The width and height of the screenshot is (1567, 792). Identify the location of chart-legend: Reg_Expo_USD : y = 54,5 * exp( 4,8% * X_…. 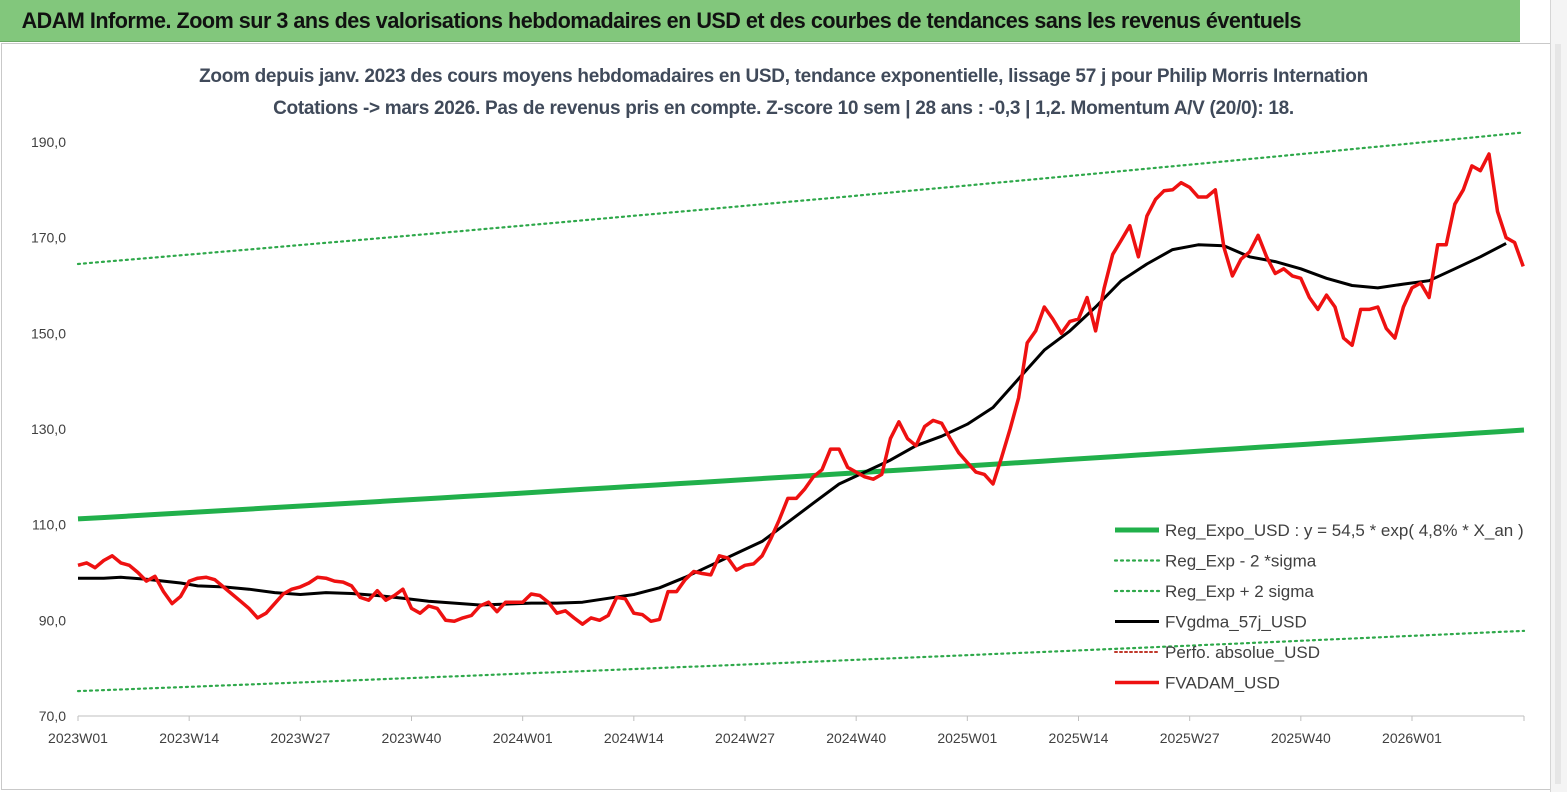
(1318, 607).